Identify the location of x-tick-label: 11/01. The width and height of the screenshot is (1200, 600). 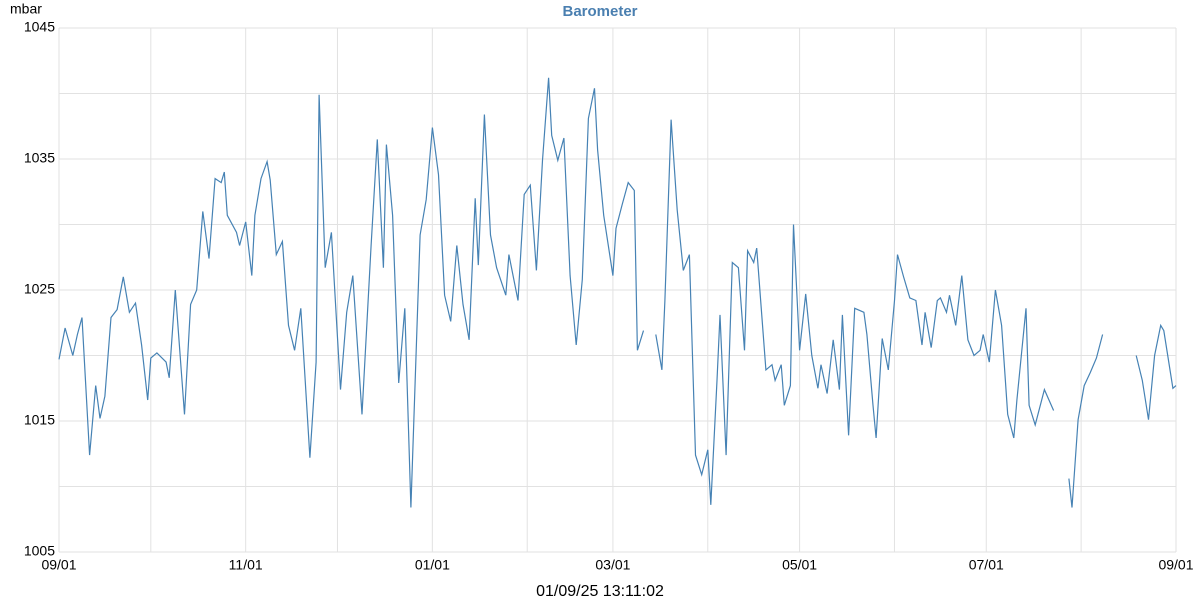
(246, 565).